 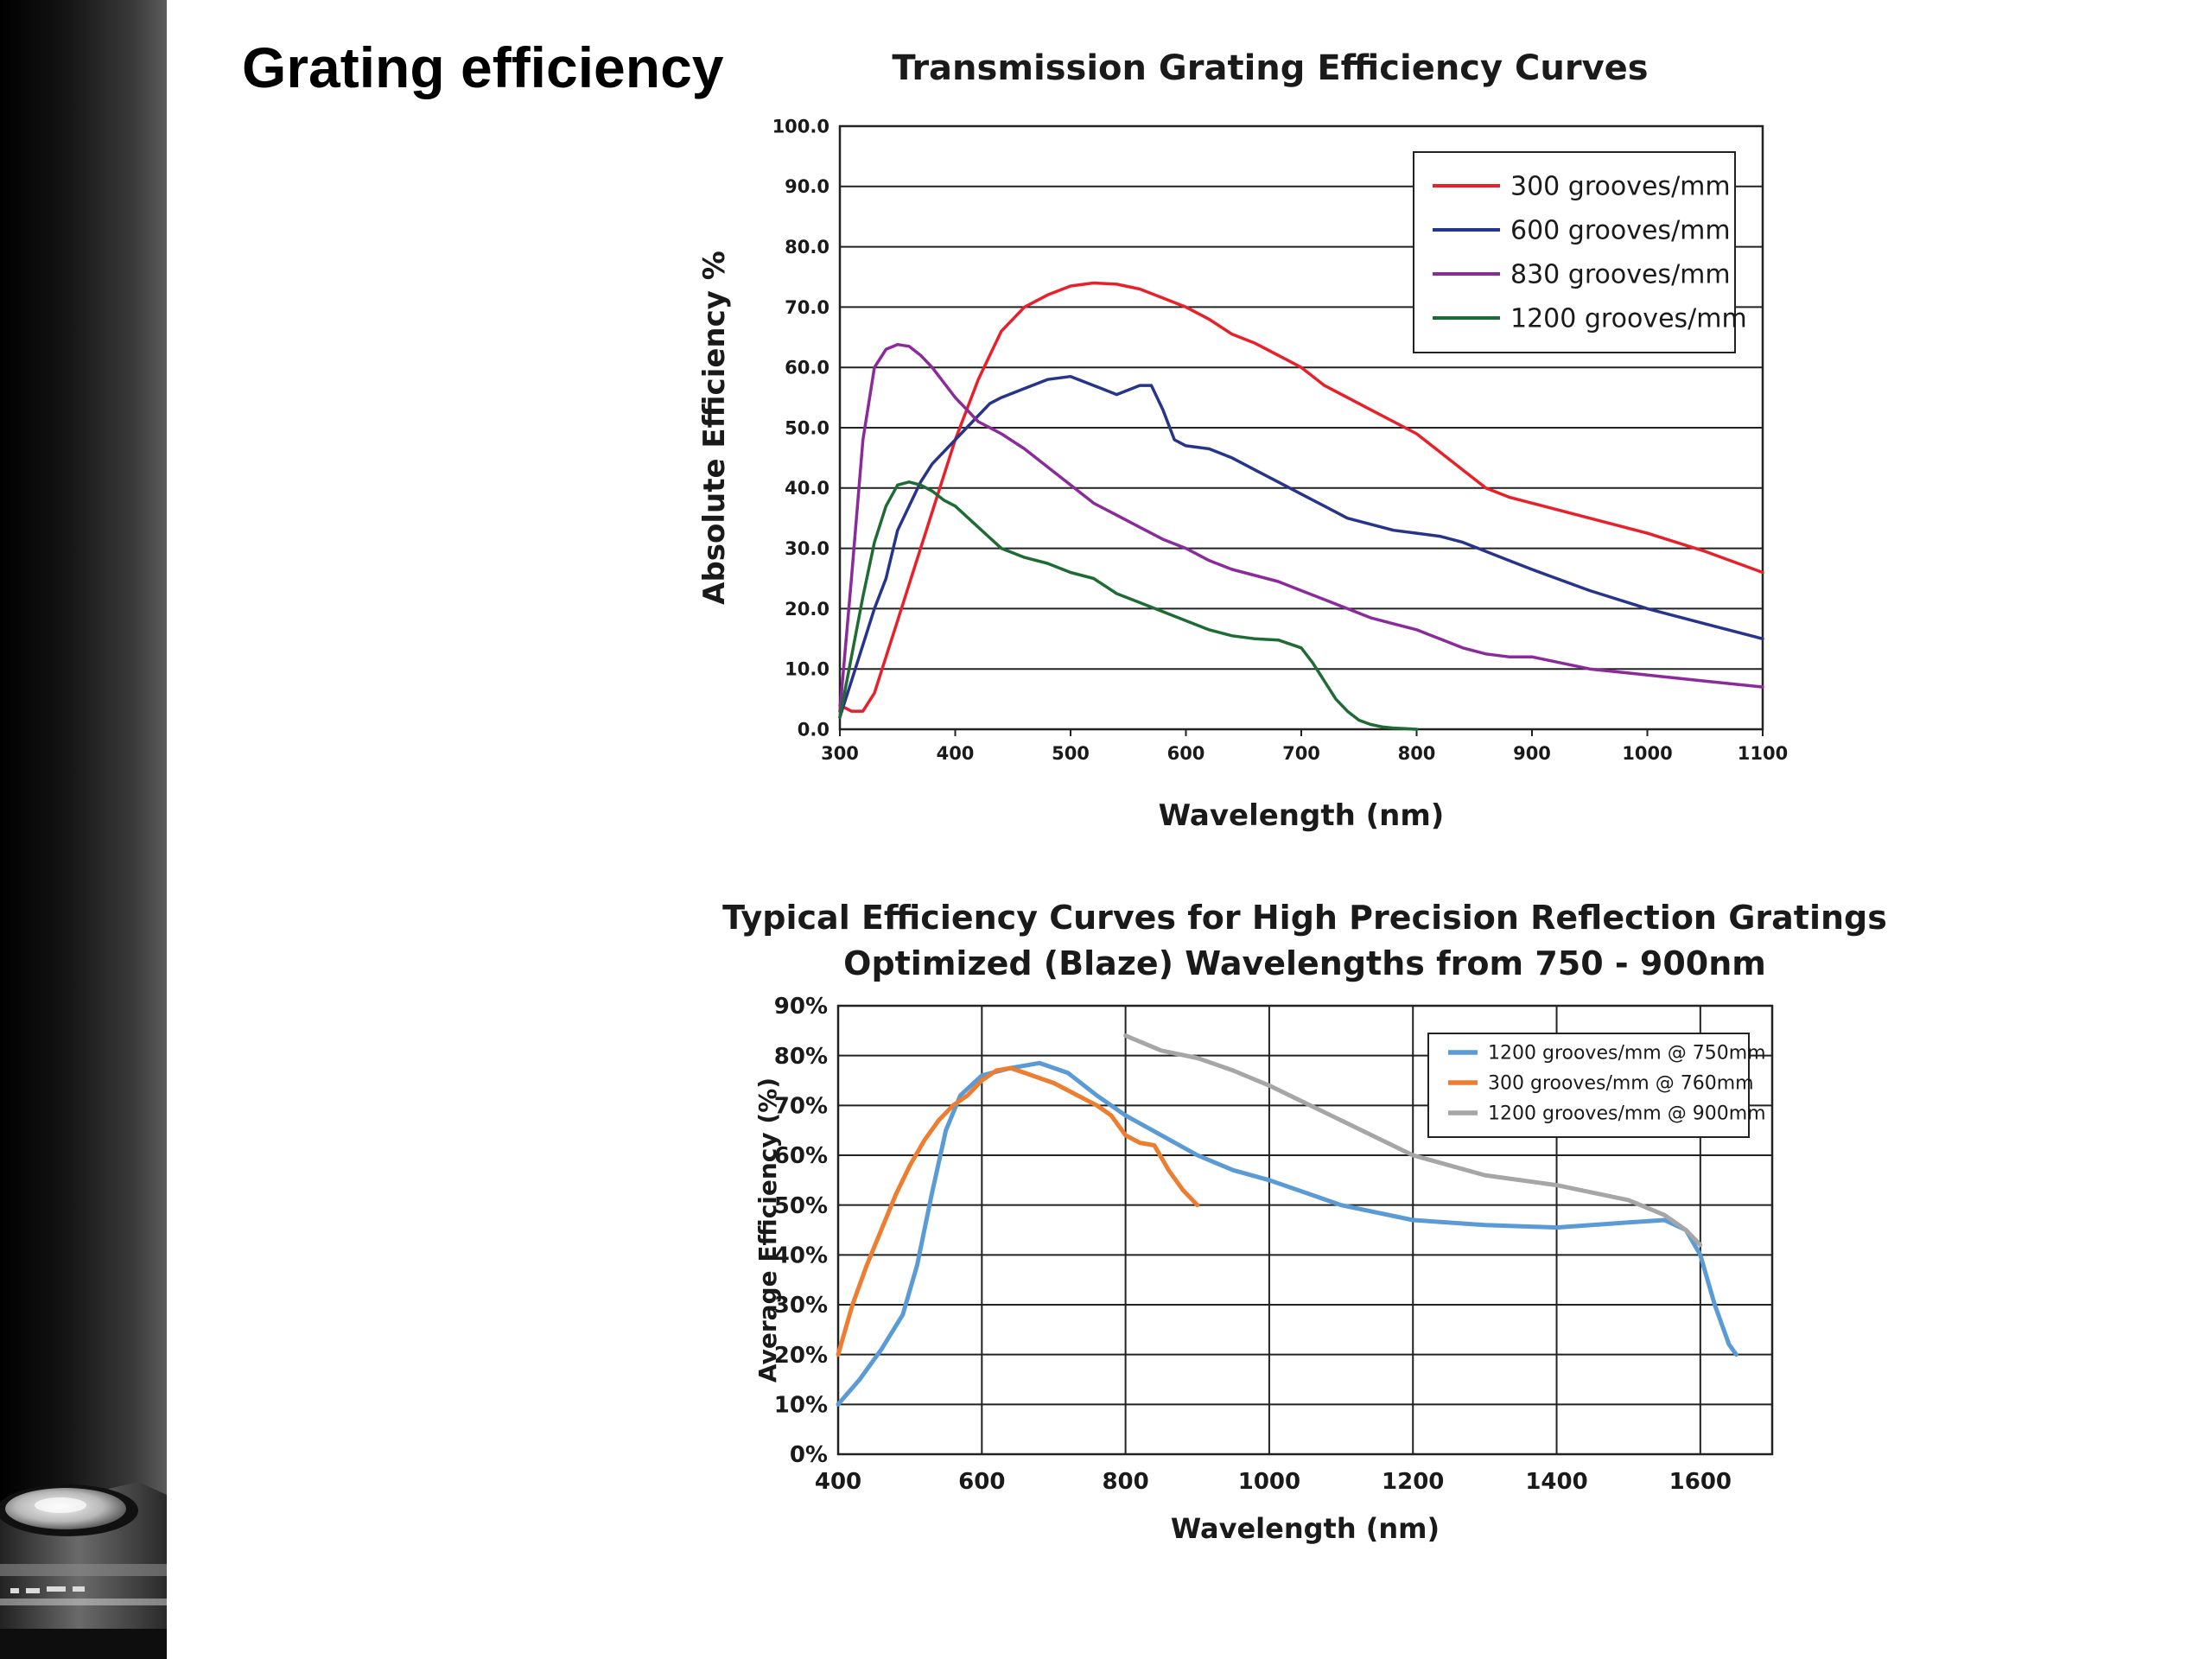 I want to click on y-tick-label: 50%, so click(x=801, y=1206).